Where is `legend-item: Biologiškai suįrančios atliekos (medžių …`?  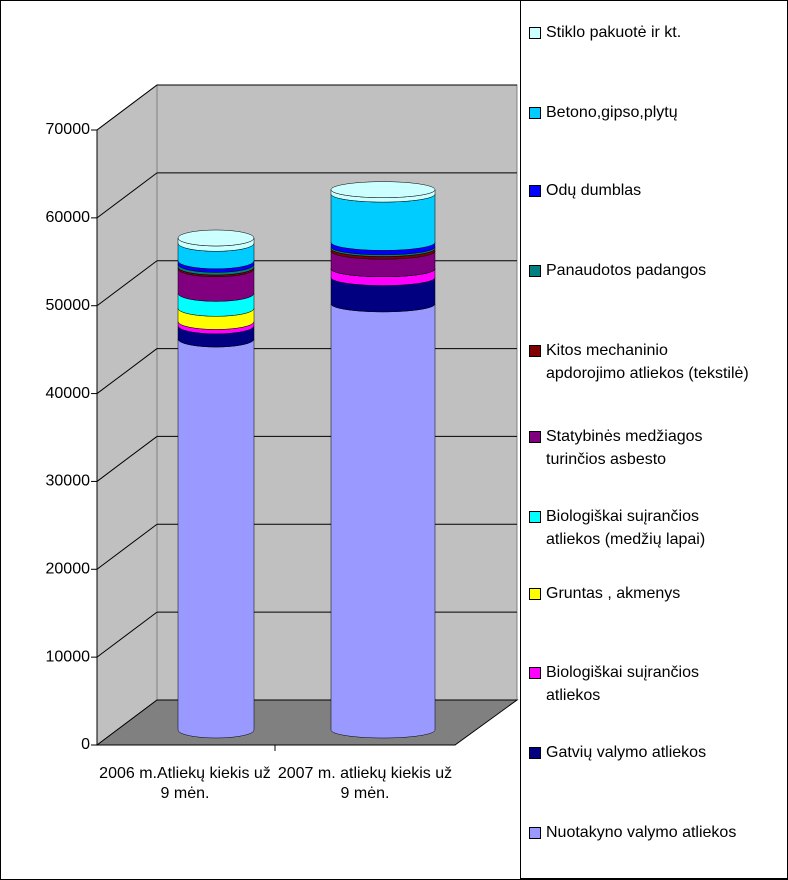 legend-item: Biologiškai suįrančios atliekos (medžių … is located at coordinates (640, 528).